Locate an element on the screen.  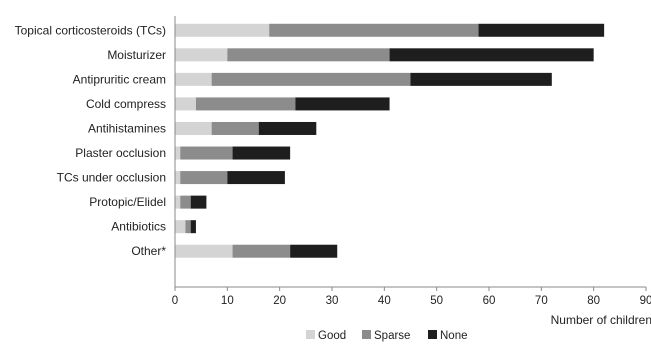
category-label-protopic-elidel: Protopic/Elidel is located at coordinates (127, 202).